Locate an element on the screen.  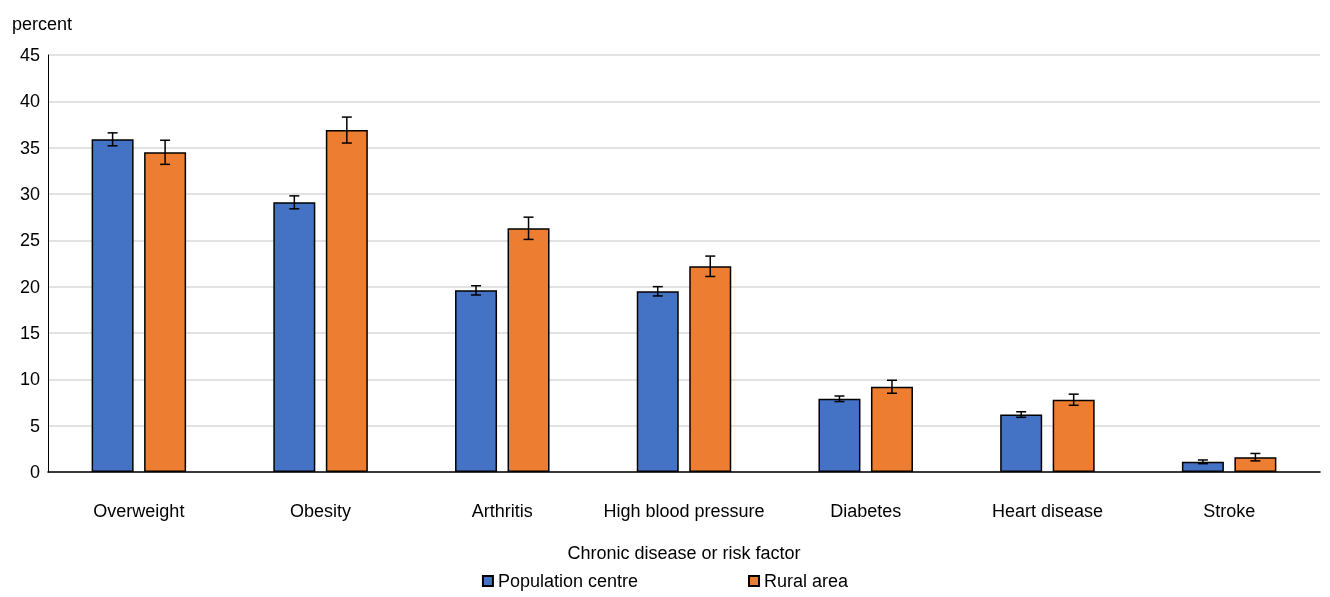
y-axis-title: percent is located at coordinates (42, 24).